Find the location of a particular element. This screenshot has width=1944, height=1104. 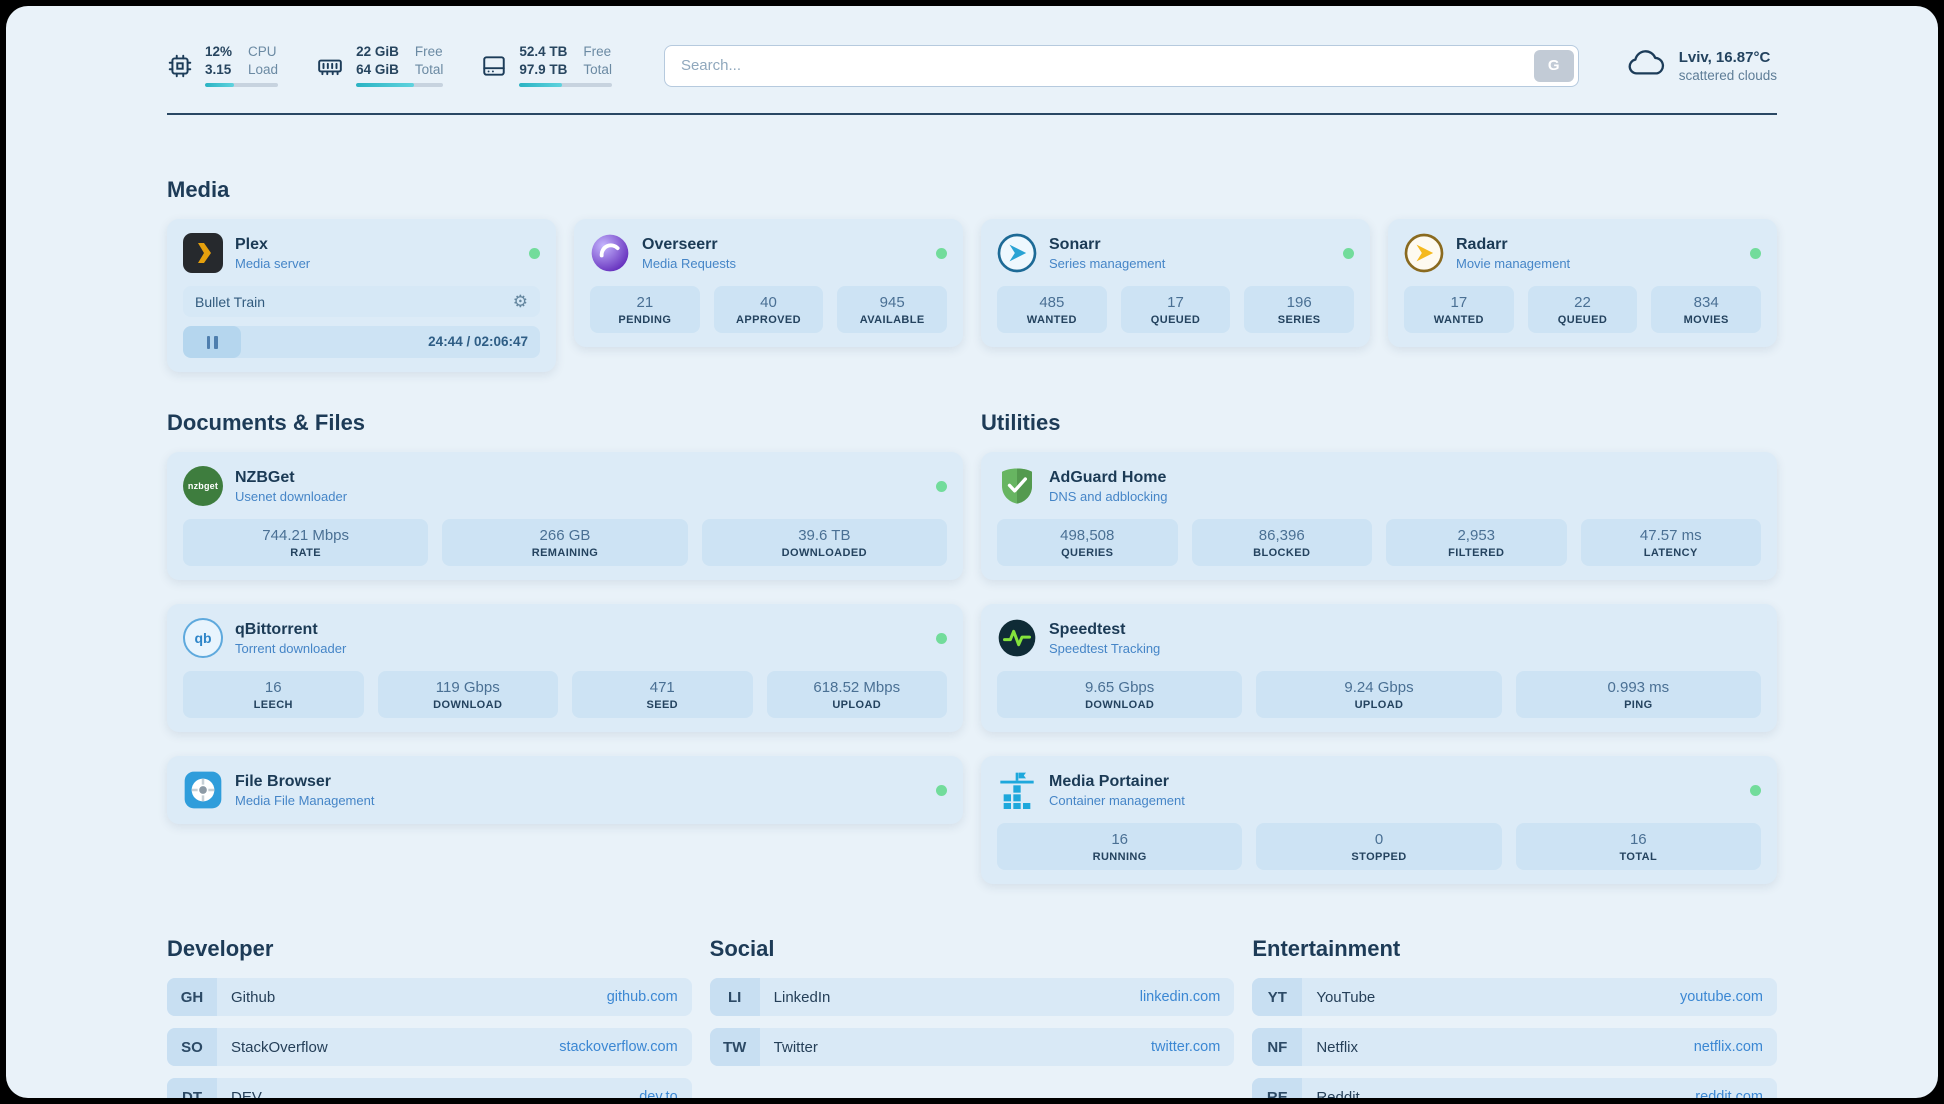

stat-value: 945 is located at coordinates (892, 302).